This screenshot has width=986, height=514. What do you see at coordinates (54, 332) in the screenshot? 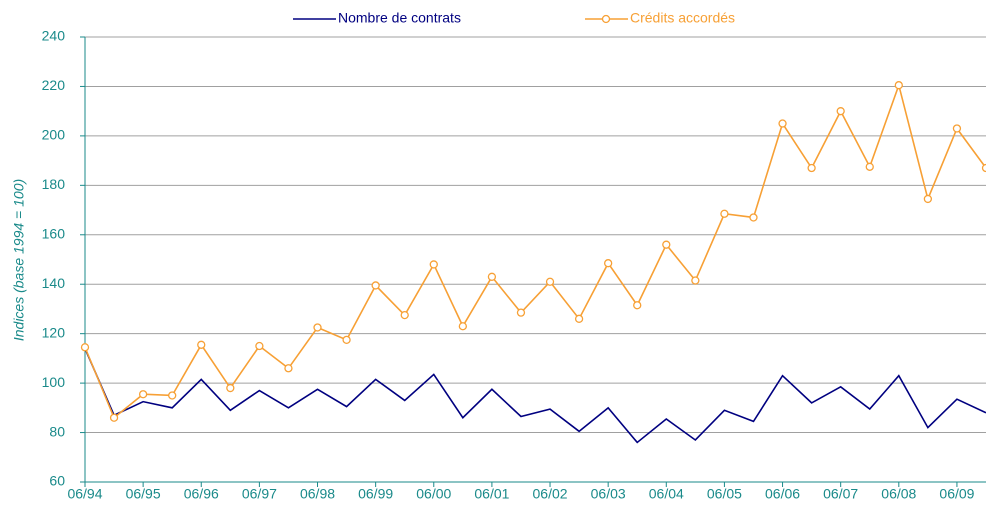
I see `y-tick-label: 120` at bounding box center [54, 332].